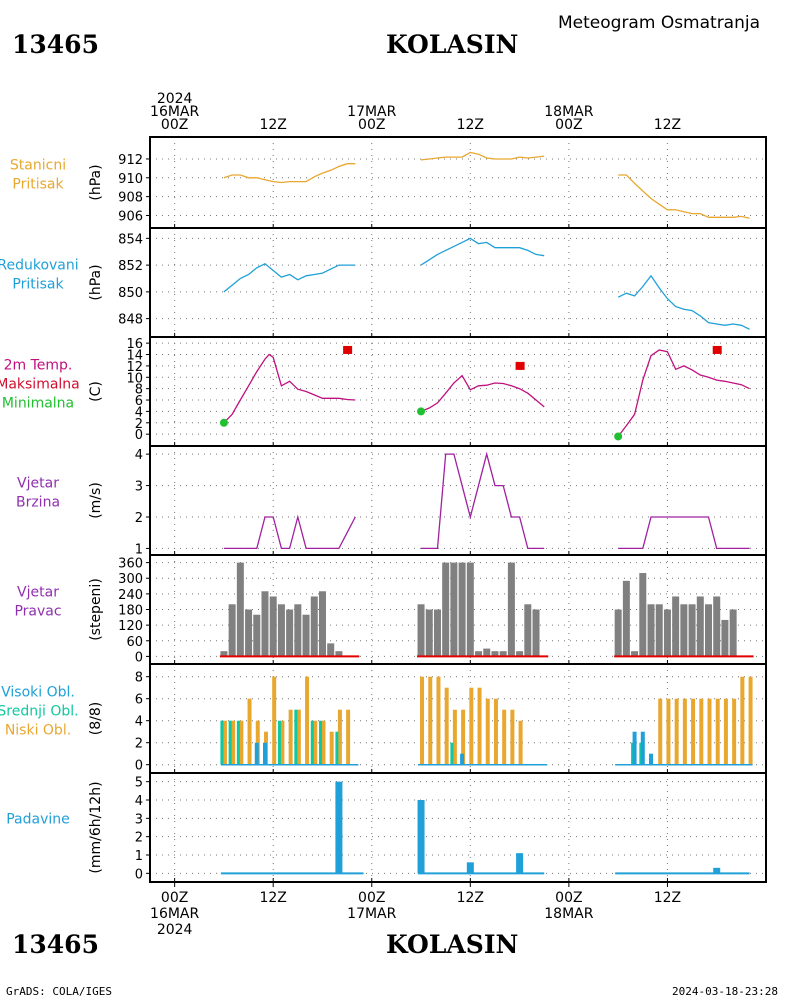 Image resolution: width=800 pixels, height=1000 pixels. What do you see at coordinates (130, 626) in the screenshot?
I see `panel4-ytick-label-2: 120` at bounding box center [130, 626].